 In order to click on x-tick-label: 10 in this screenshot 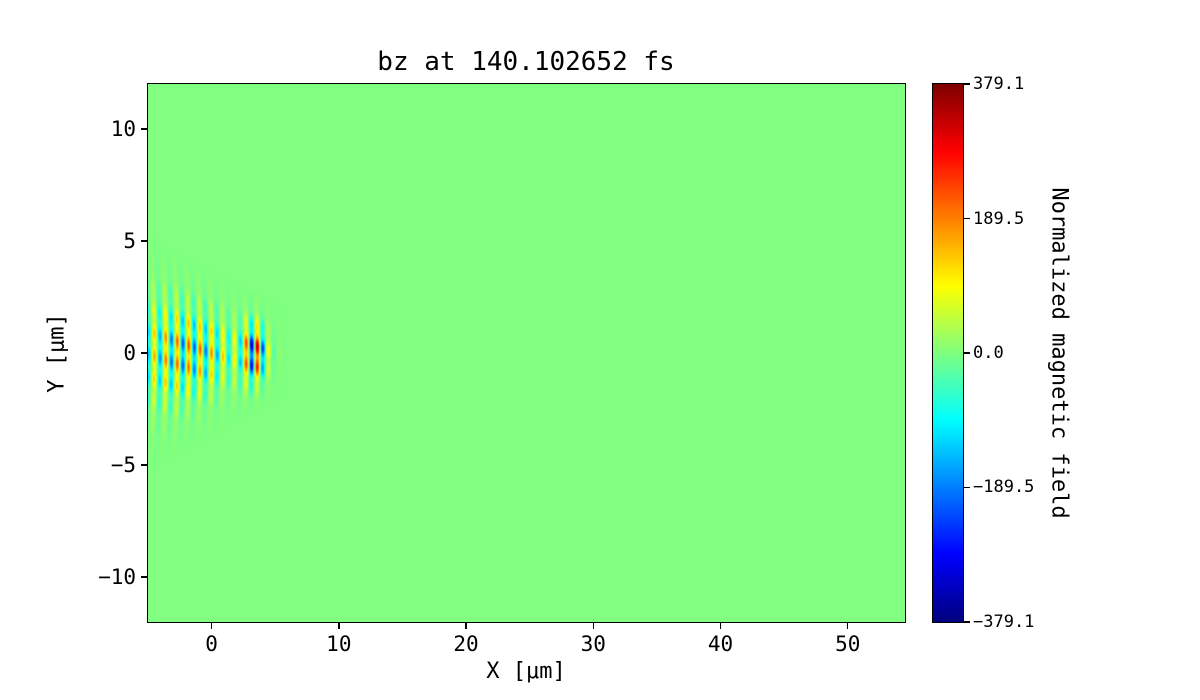, I will do `click(339, 644)`.